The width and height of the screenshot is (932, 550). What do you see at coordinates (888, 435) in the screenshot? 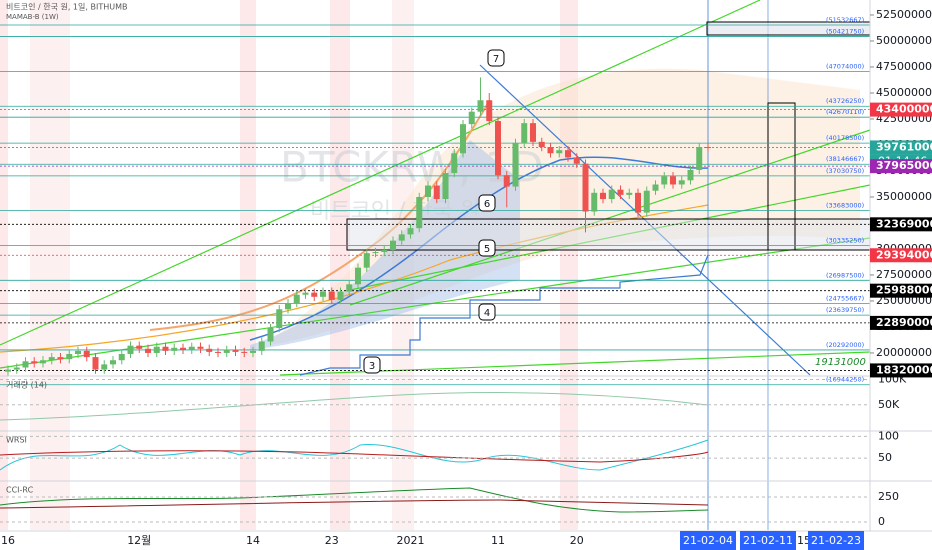
I see `y-tick-label: 100` at bounding box center [888, 435].